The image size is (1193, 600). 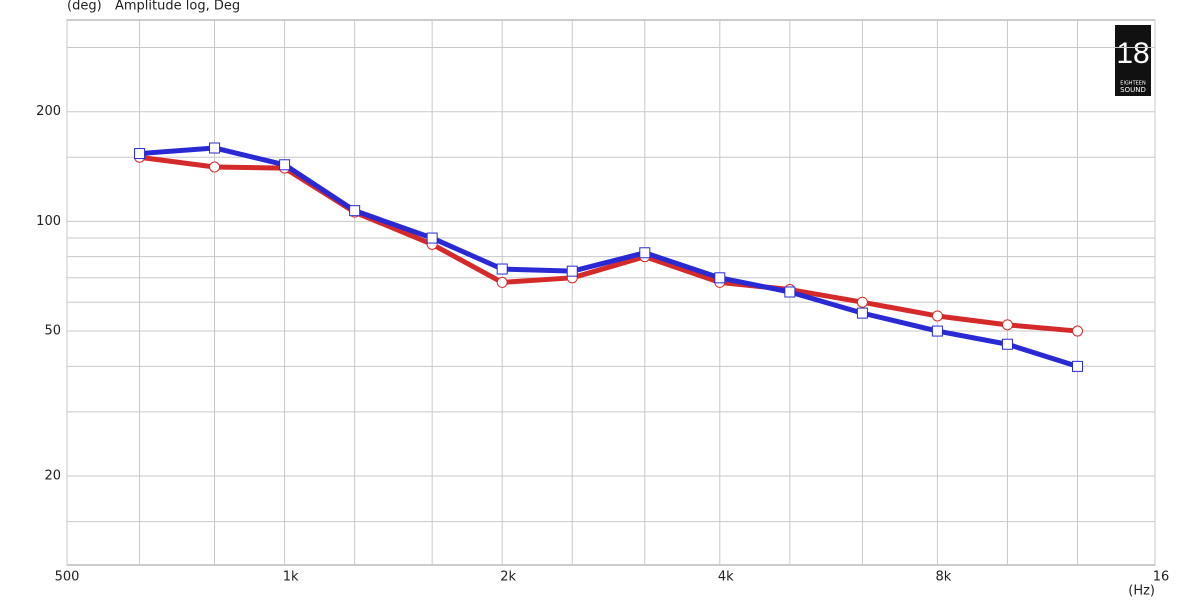 I want to click on x-axis-label: (Hz), so click(x=1141, y=591).